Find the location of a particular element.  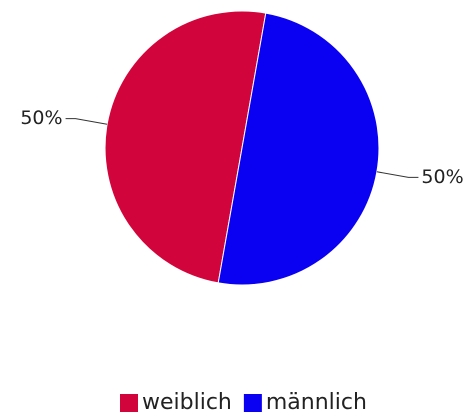

legend-label: männlich is located at coordinates (316, 402).